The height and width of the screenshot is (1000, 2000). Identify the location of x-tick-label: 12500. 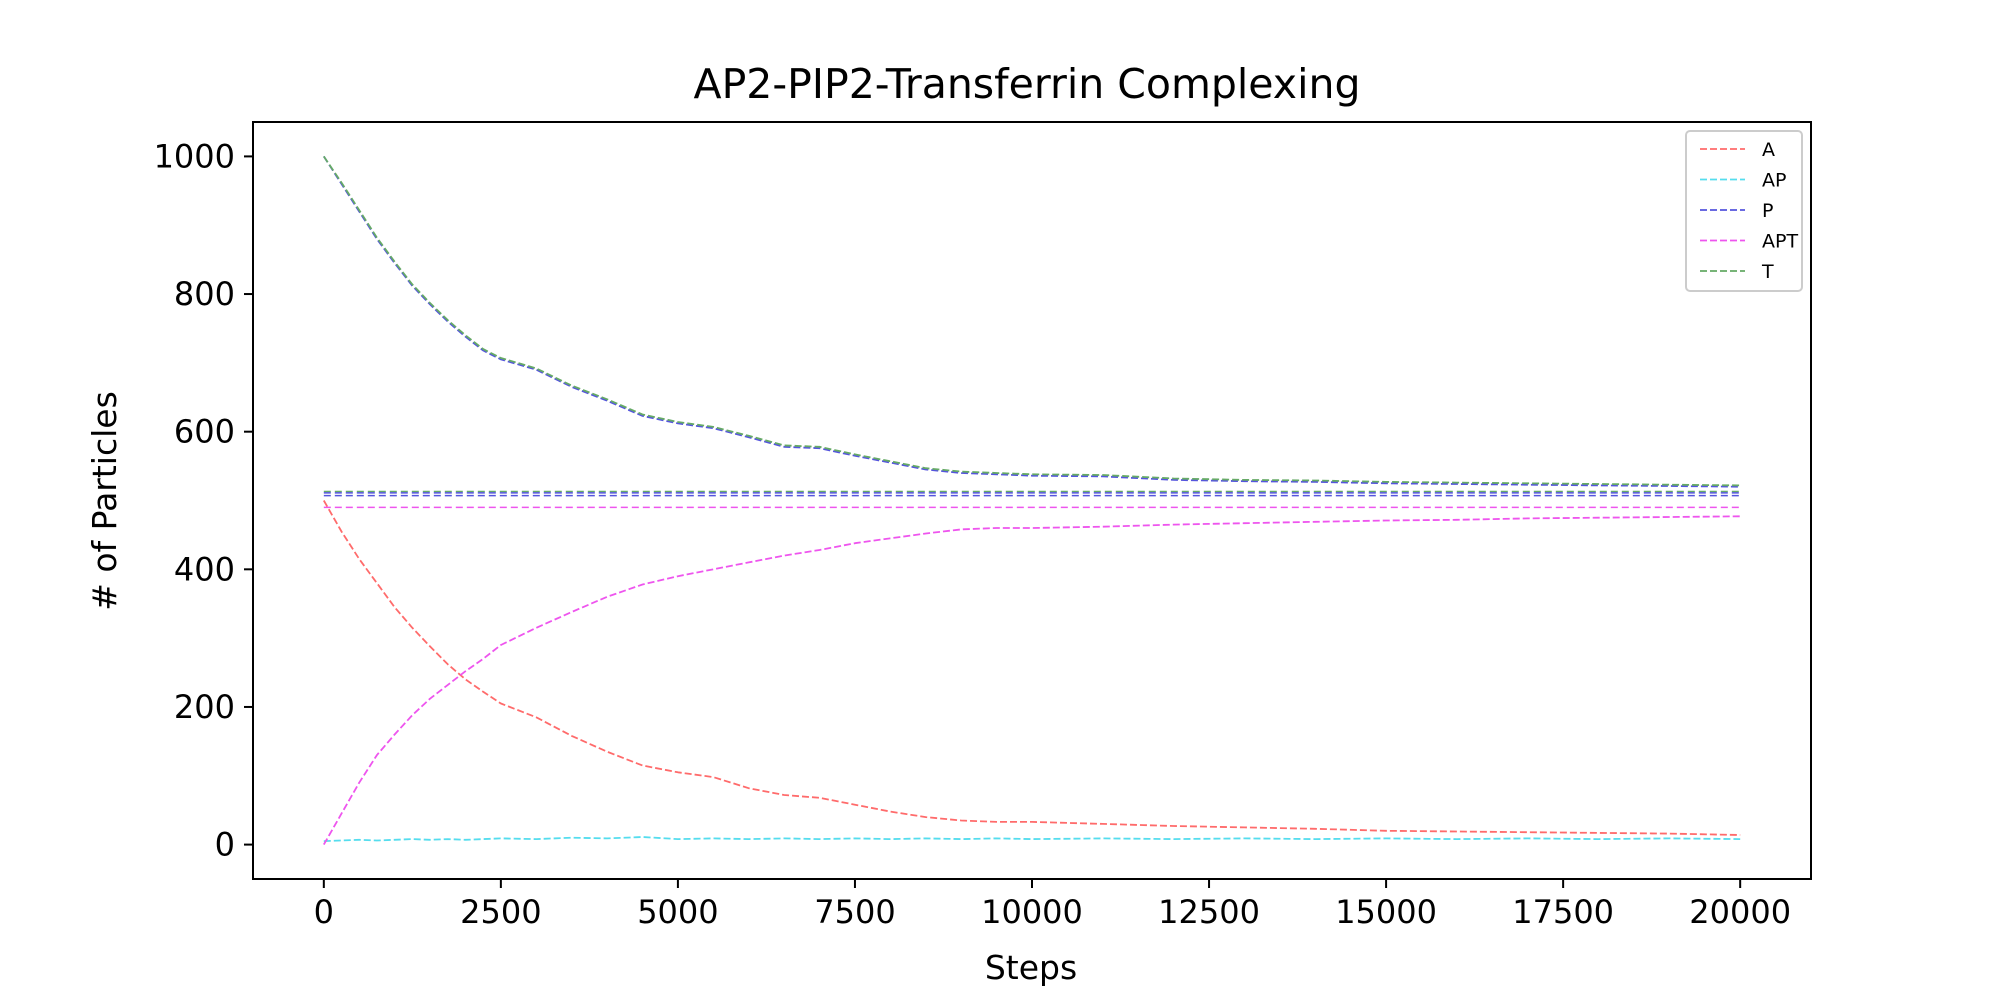
(1209, 912).